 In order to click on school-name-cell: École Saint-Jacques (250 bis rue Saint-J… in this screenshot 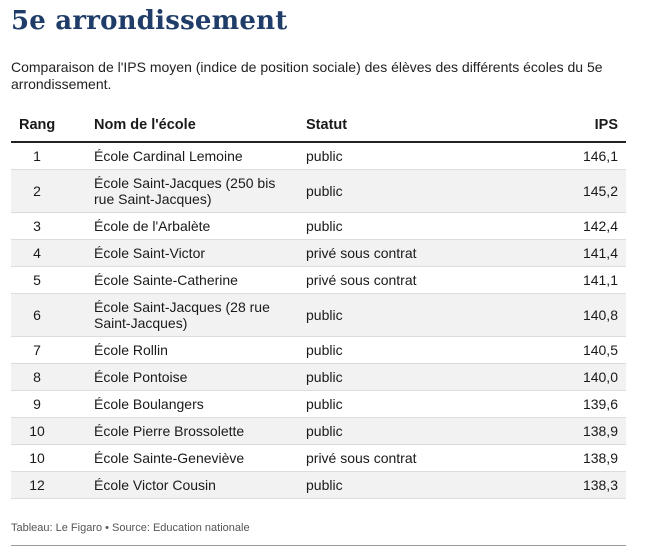, I will do `click(184, 191)`.